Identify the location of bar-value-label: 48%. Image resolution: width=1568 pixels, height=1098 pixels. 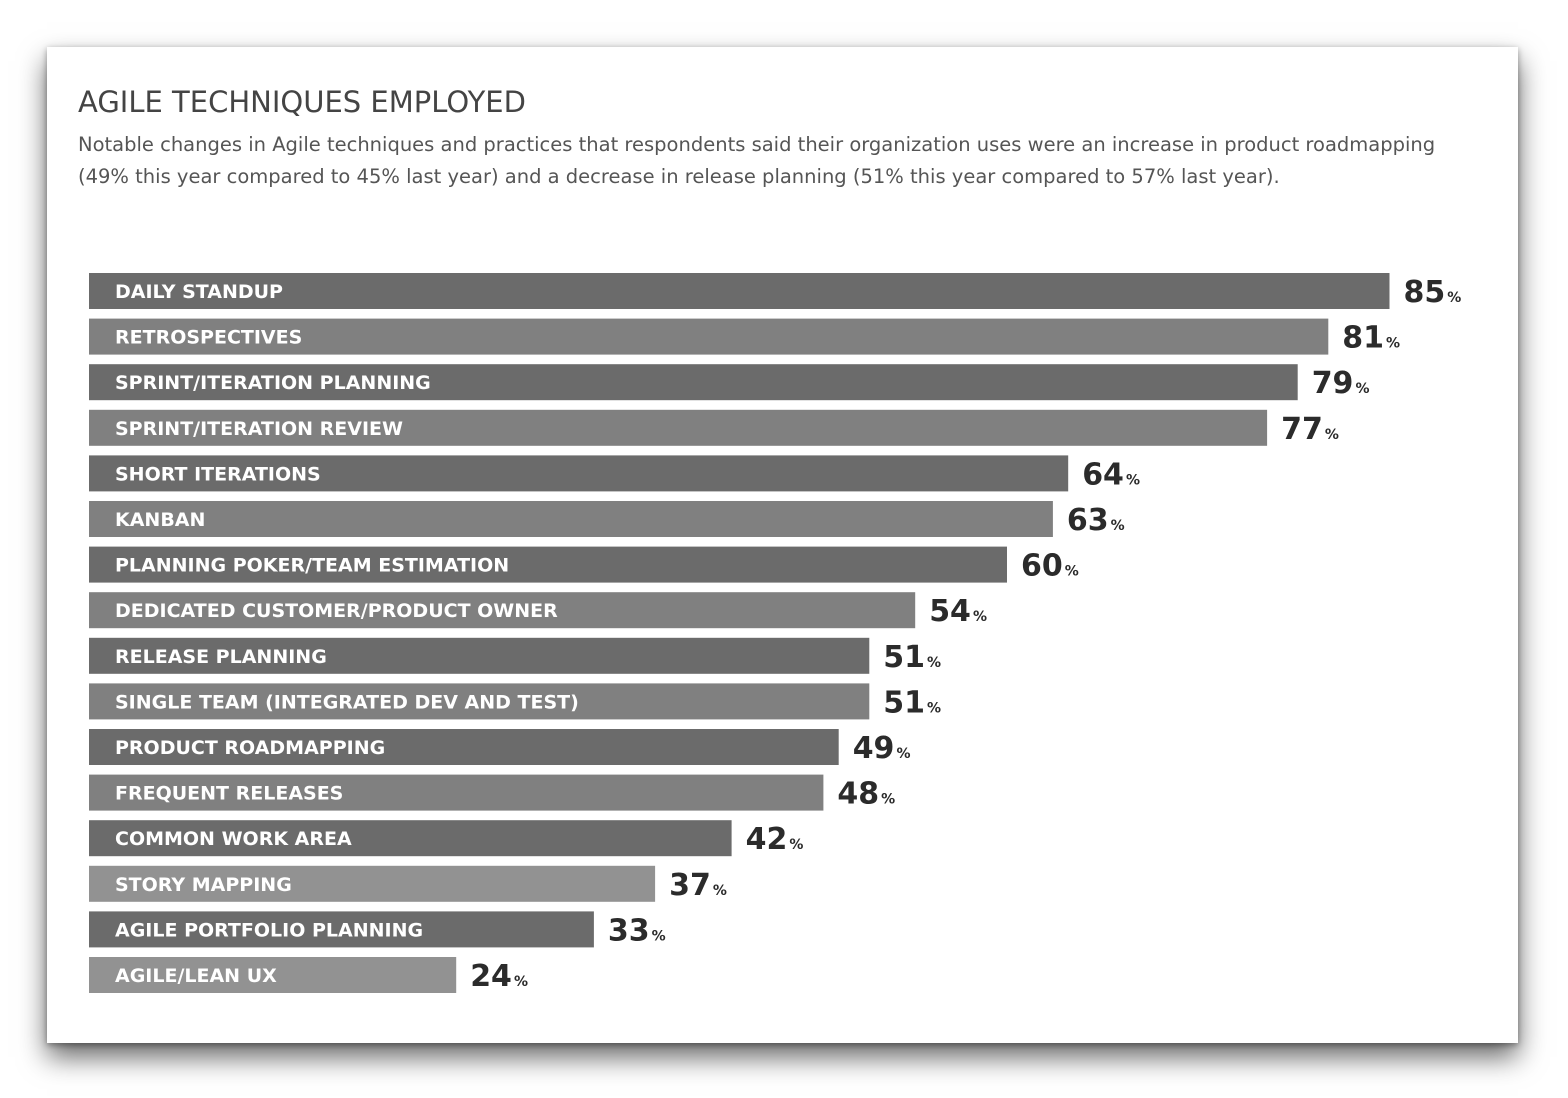
(866, 794).